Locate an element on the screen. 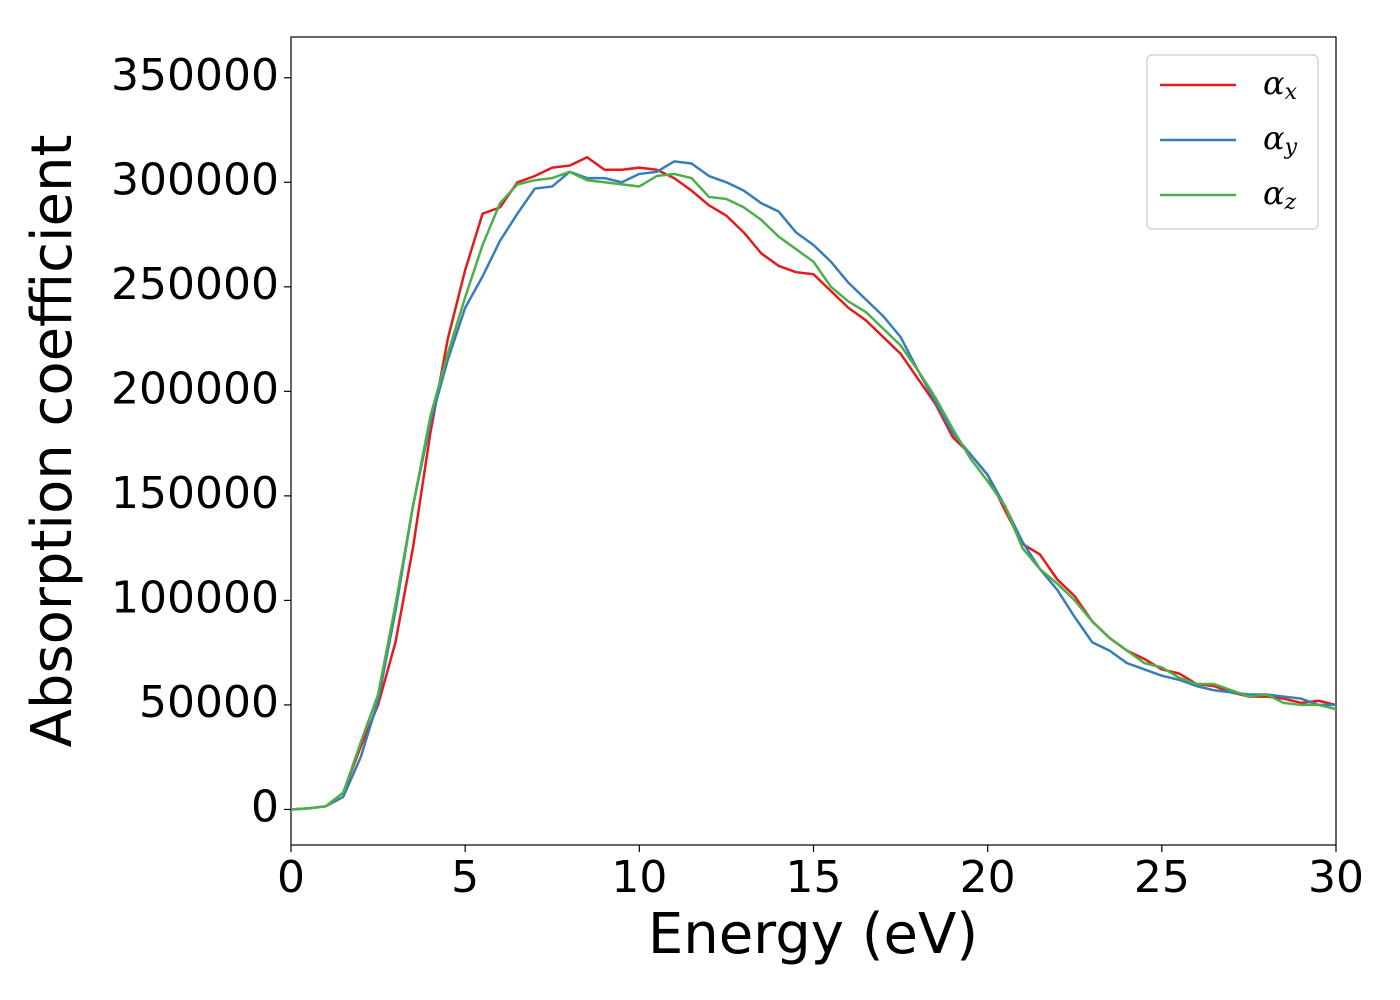 This screenshot has height=1000, width=1400. x-tick-label: 30 is located at coordinates (1336, 877).